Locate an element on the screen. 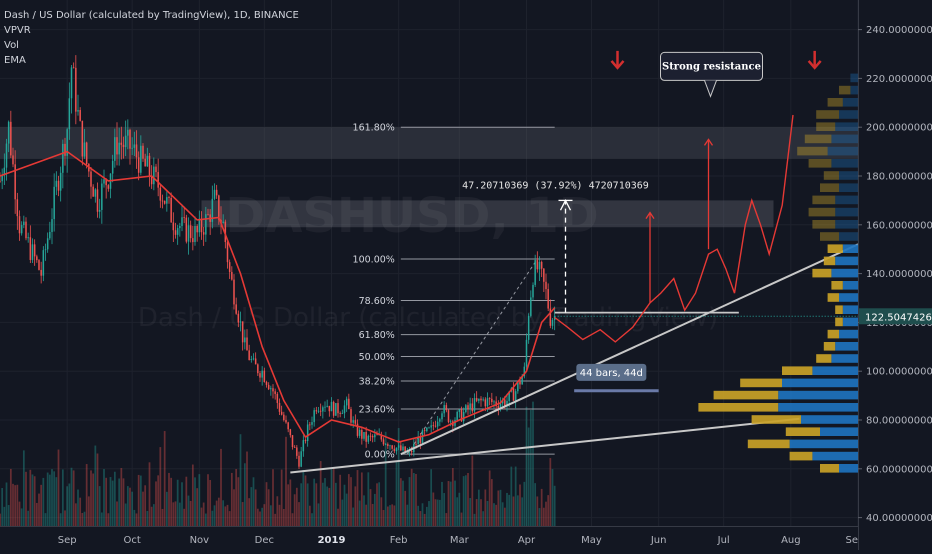  legend-vol: Vol is located at coordinates (11, 45).